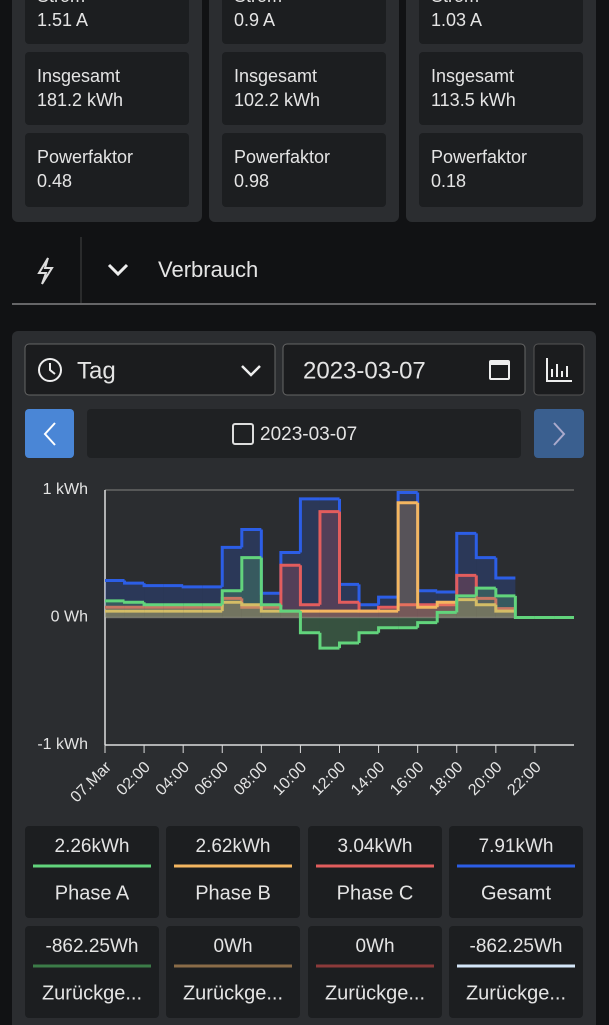 The height and width of the screenshot is (1025, 609). Describe the element at coordinates (62, 20) in the screenshot. I see `metric-value: 1.51 A` at that location.